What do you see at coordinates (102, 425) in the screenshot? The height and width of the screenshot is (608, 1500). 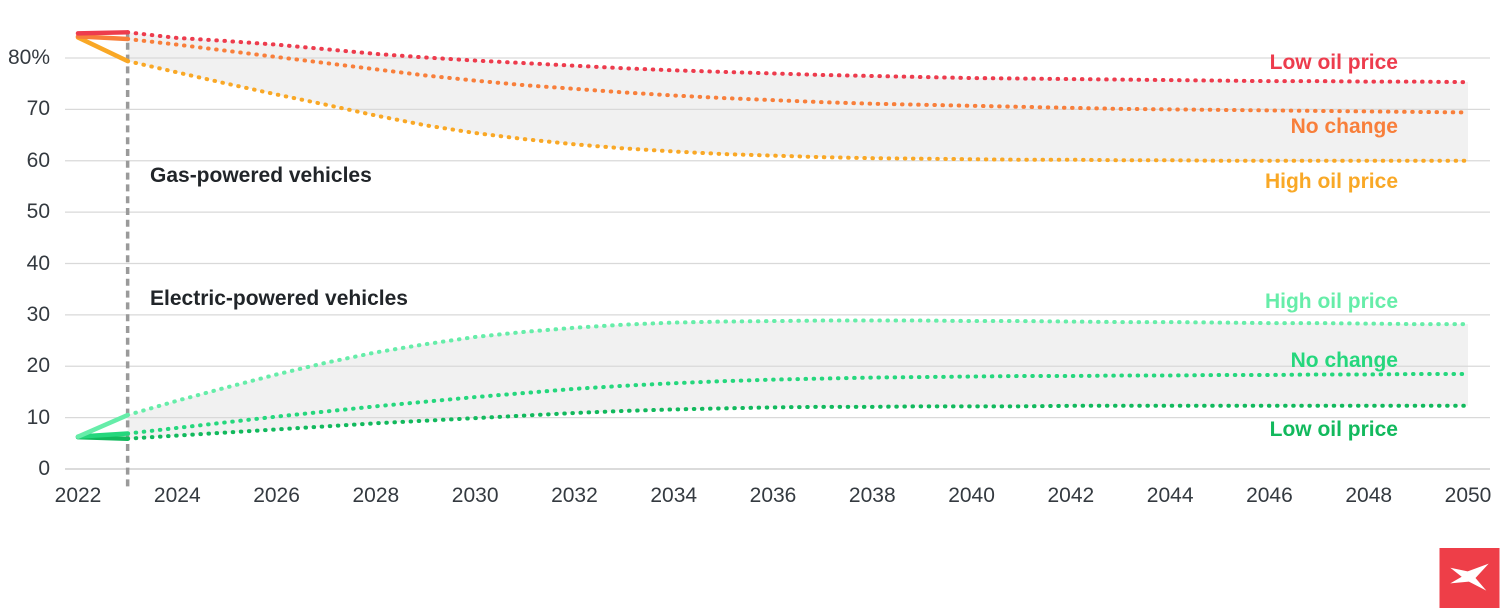 I see `series-history-electric-high-oil-price` at bounding box center [102, 425].